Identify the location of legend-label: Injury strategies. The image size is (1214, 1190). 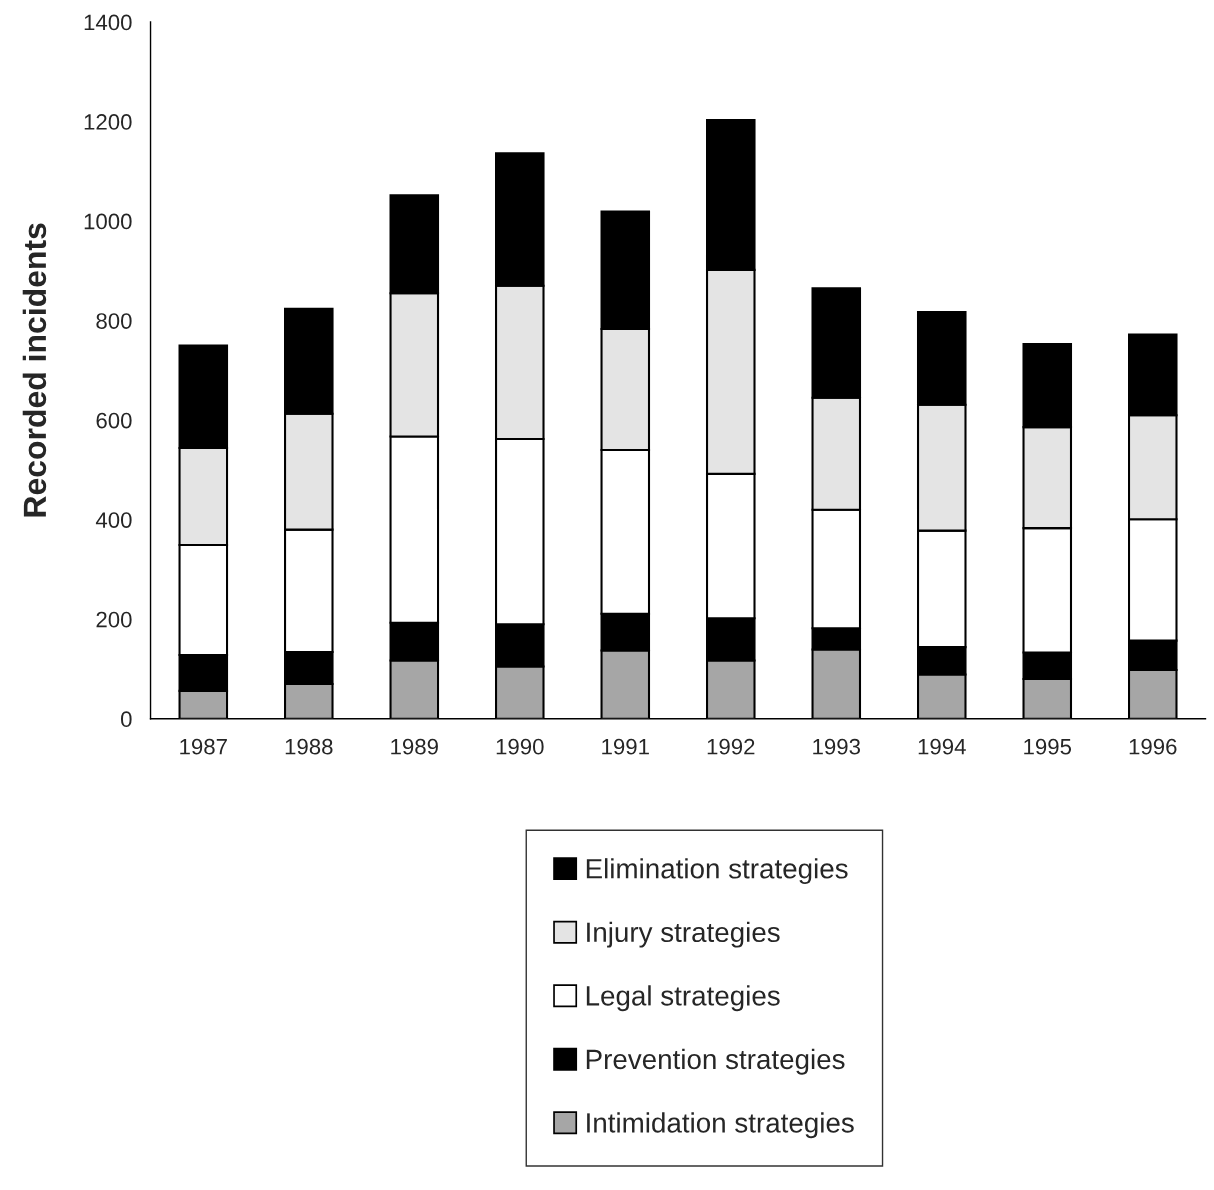
(683, 934).